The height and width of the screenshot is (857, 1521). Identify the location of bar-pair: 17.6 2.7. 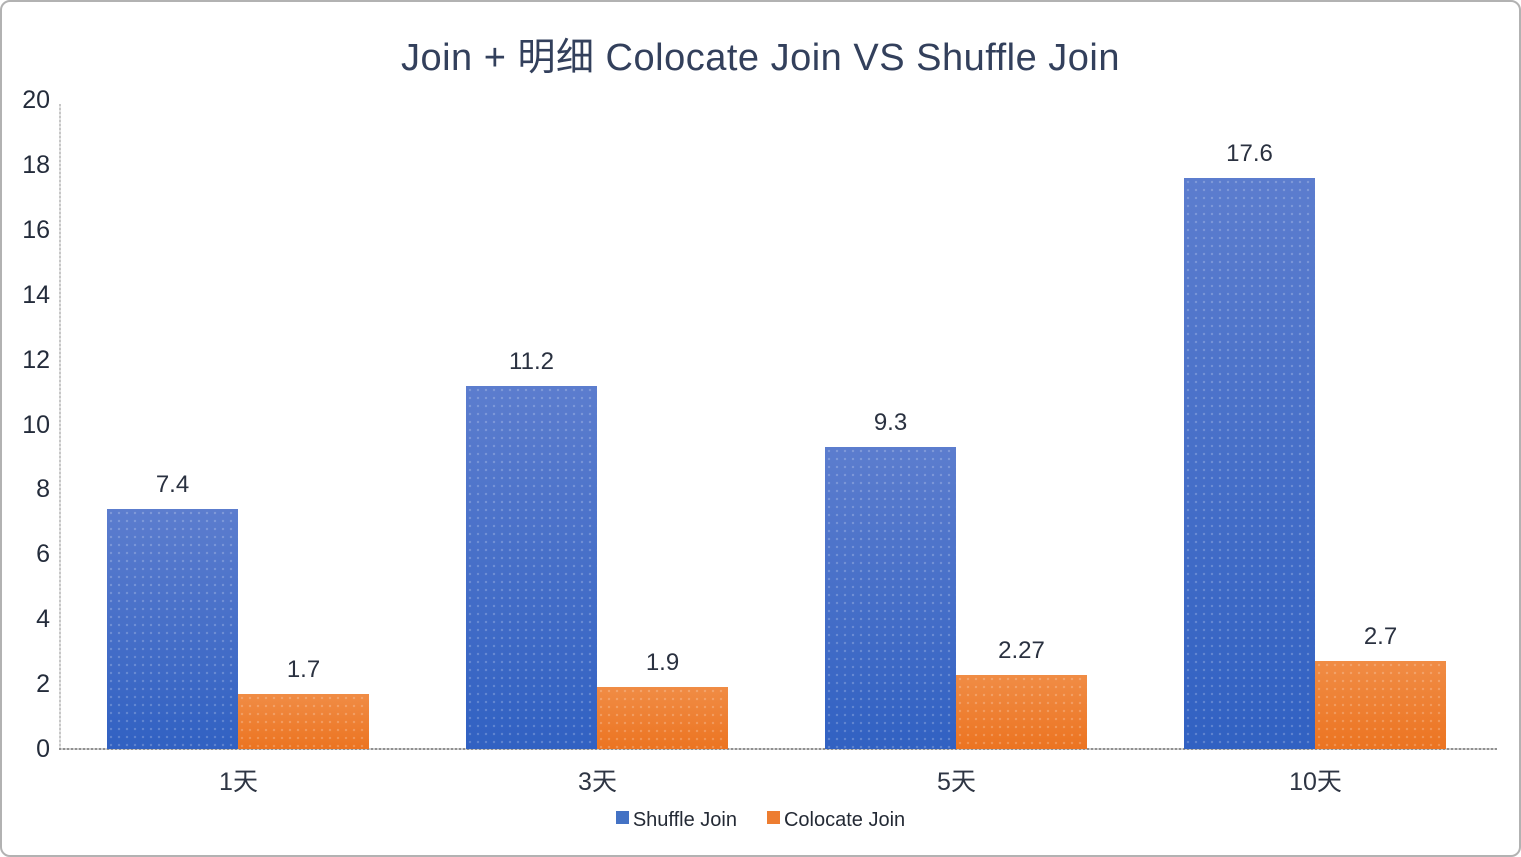
(1315, 444).